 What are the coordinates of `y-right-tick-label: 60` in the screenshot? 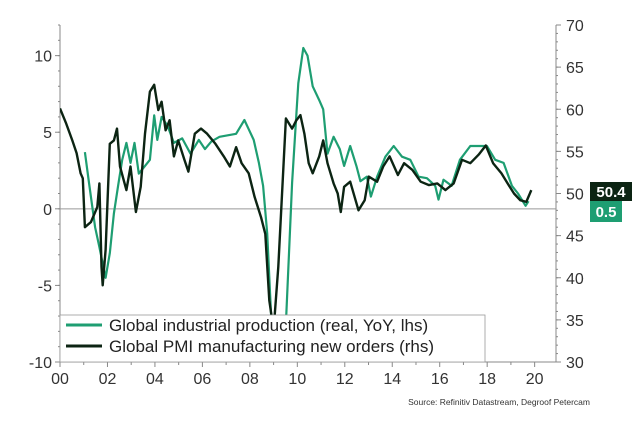 It's located at (575, 110).